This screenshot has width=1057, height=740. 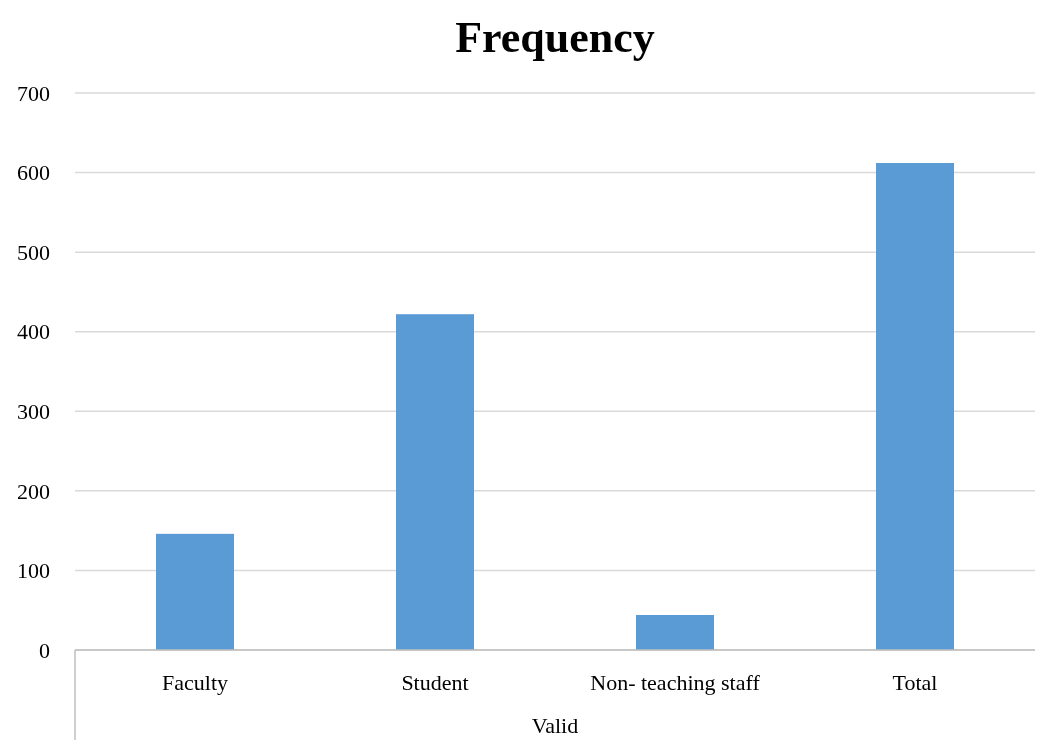 What do you see at coordinates (435, 682) in the screenshot?
I see `x-tick-label: Student` at bounding box center [435, 682].